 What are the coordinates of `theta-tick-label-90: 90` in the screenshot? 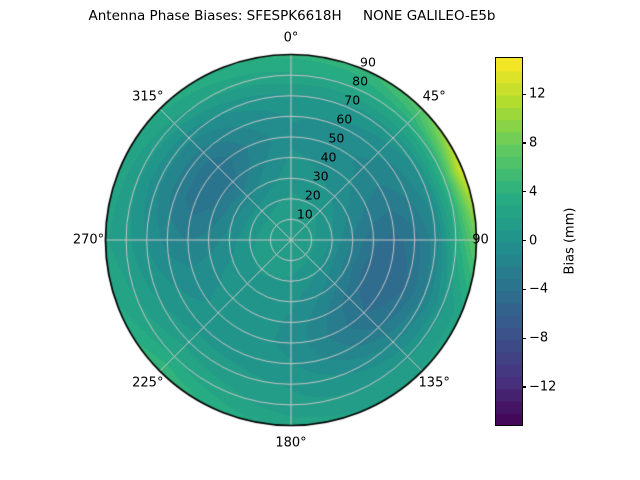 It's located at (480, 240).